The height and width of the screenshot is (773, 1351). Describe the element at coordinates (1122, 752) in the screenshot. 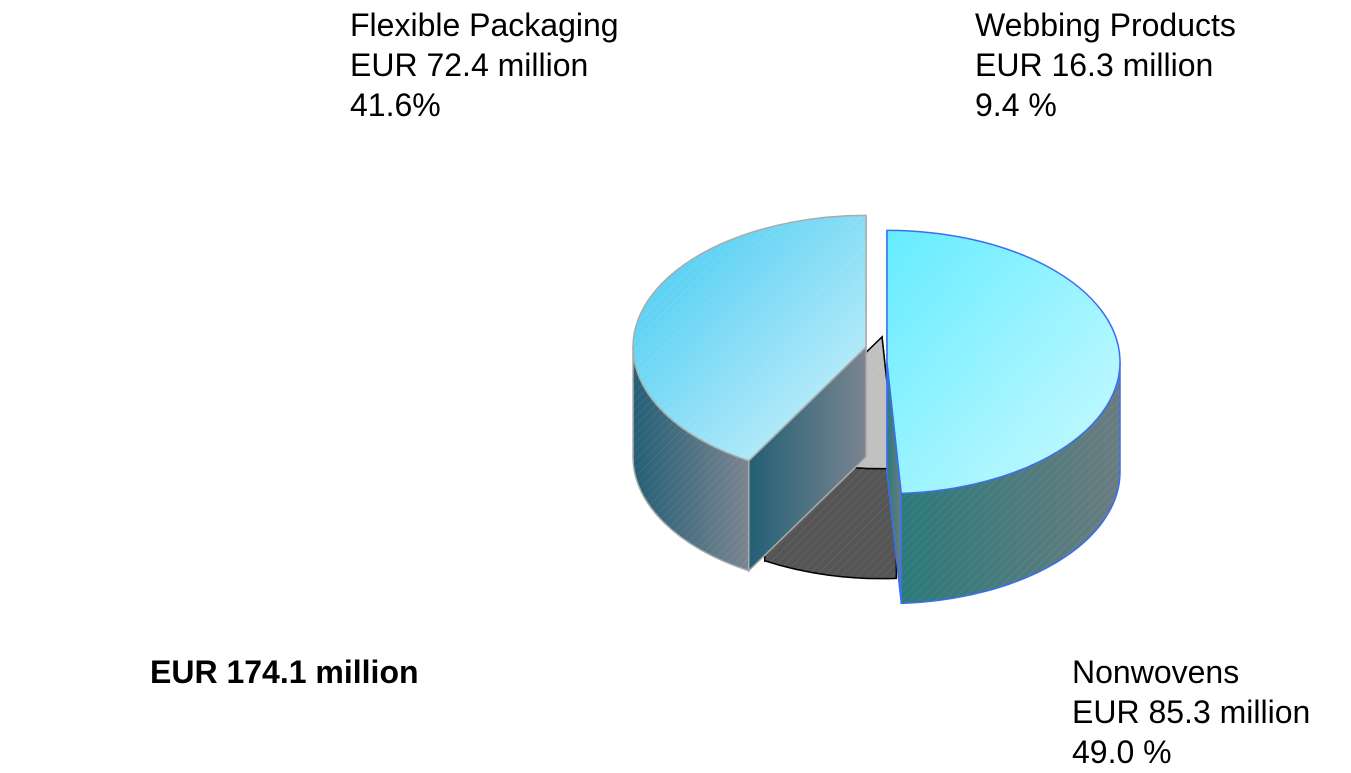

I see `slice-percent: 49.0 %` at that location.